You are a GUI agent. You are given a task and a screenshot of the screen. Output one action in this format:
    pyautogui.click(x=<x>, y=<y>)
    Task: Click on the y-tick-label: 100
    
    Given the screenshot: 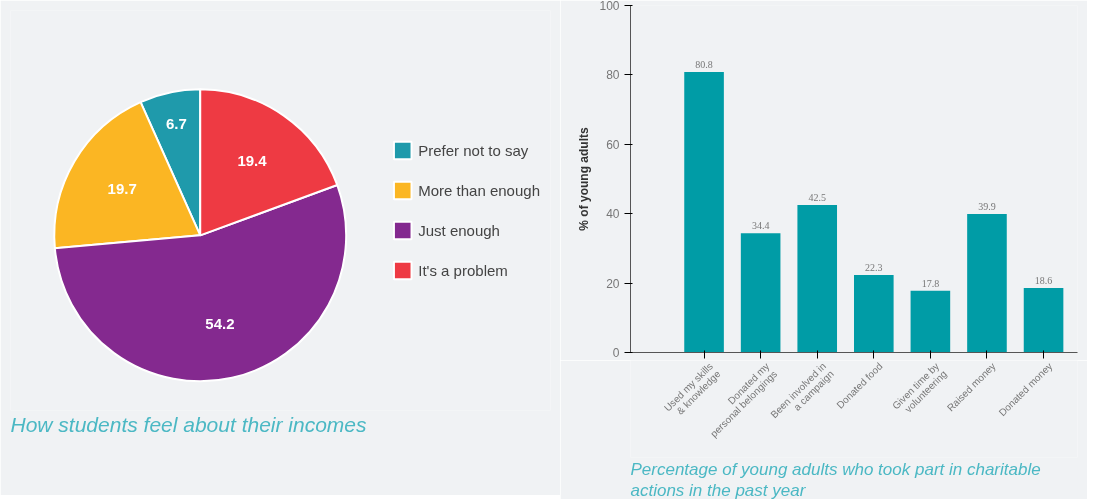 What is the action you would take?
    pyautogui.click(x=609, y=6)
    